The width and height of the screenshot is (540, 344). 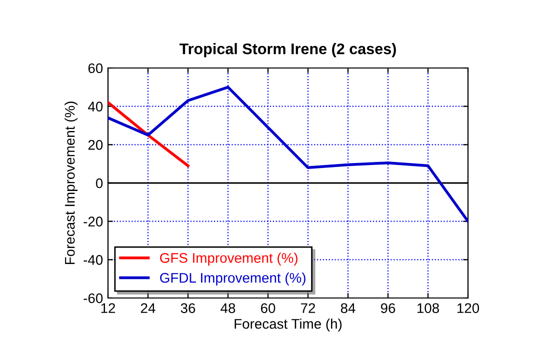 What do you see at coordinates (93, 221) in the screenshot?
I see `y-tick-label: -20` at bounding box center [93, 221].